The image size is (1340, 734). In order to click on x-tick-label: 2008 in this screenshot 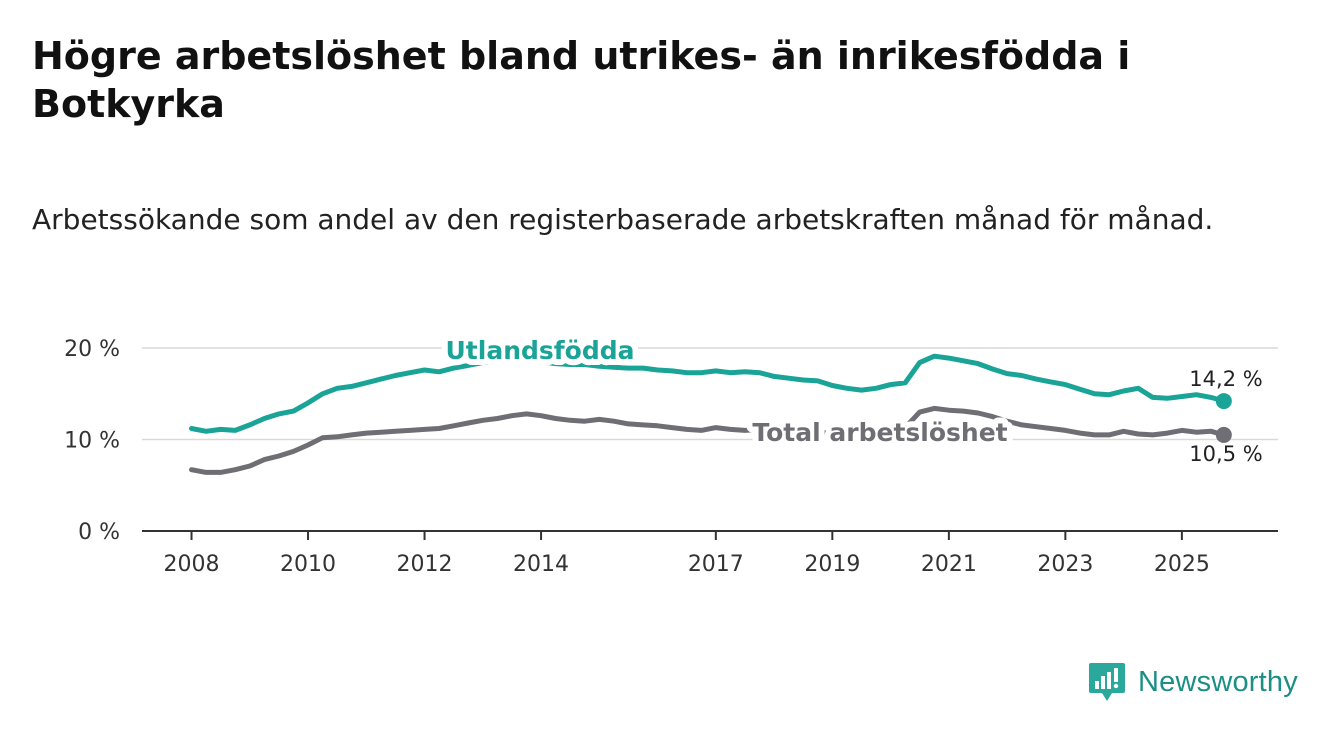, I will do `click(192, 564)`.